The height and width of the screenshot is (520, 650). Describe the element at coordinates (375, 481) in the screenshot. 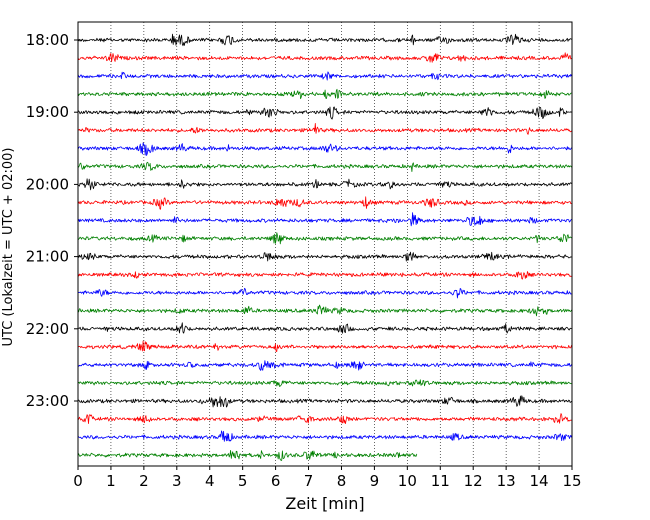

I see `x-tick-label: 9` at that location.